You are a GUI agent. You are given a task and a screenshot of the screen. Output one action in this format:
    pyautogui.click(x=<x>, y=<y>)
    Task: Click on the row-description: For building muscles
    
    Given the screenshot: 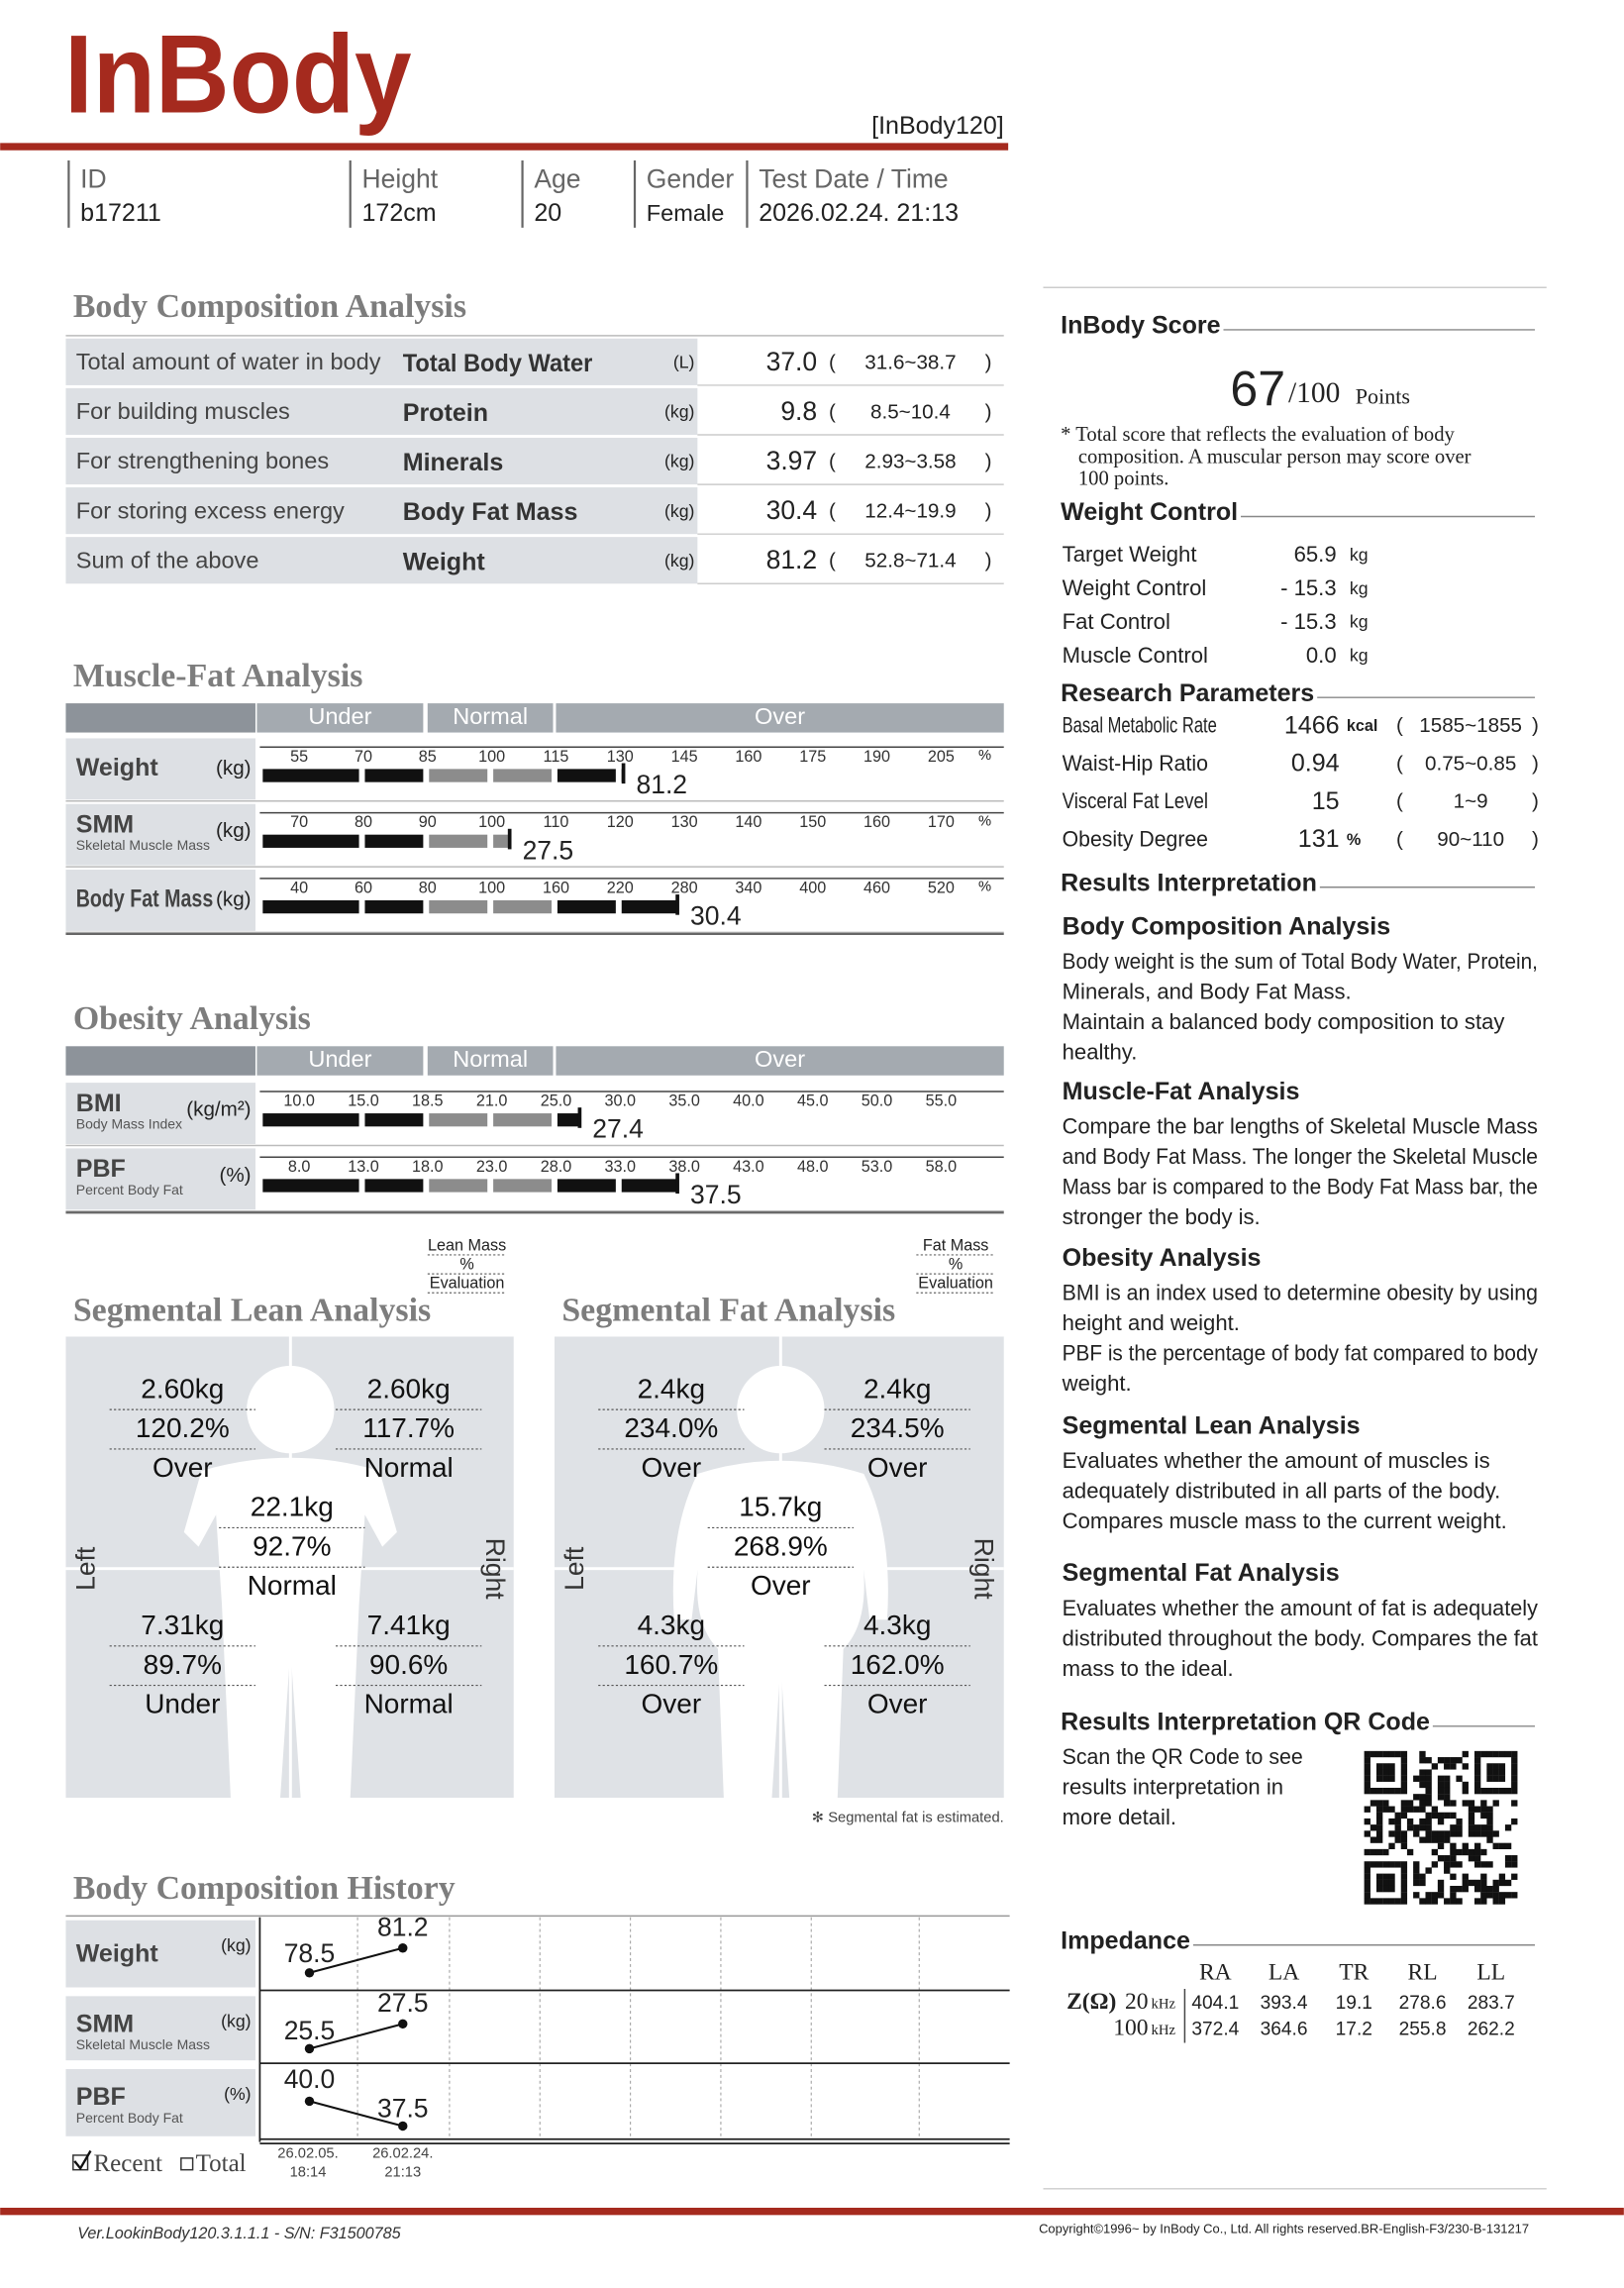 What is the action you would take?
    pyautogui.click(x=183, y=411)
    